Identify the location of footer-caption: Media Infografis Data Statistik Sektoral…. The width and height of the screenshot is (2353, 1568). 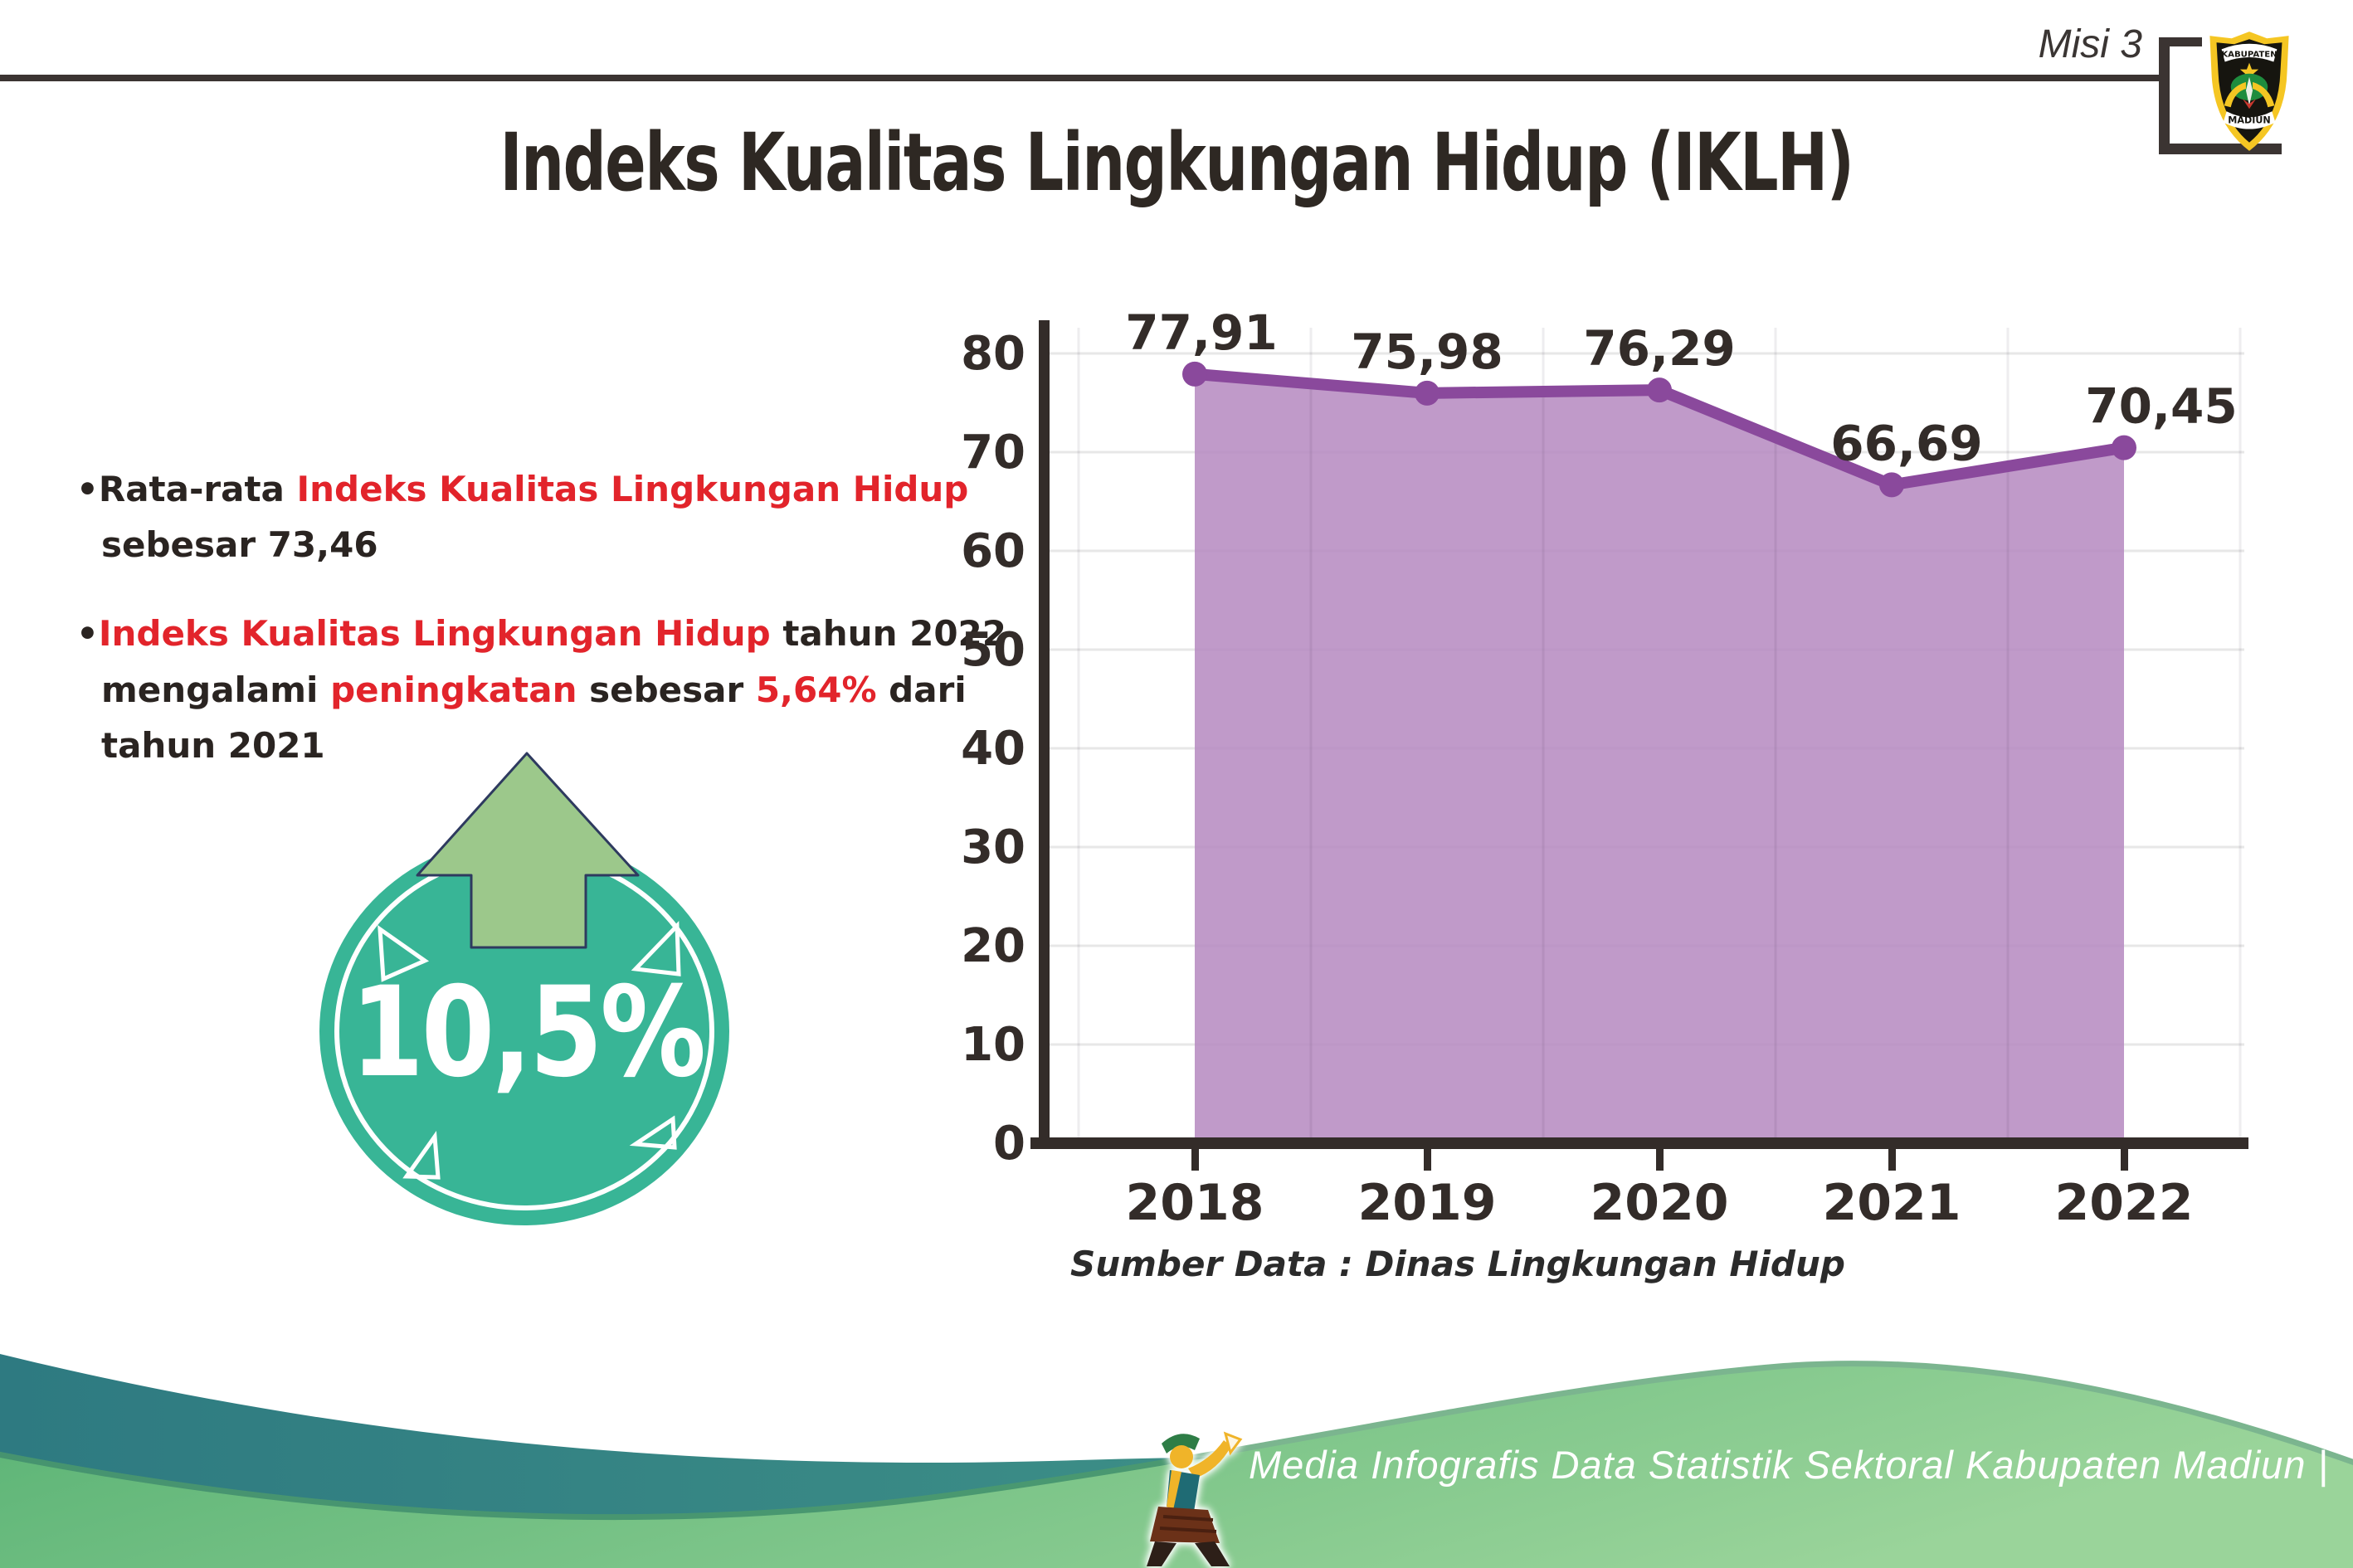
(1789, 1465).